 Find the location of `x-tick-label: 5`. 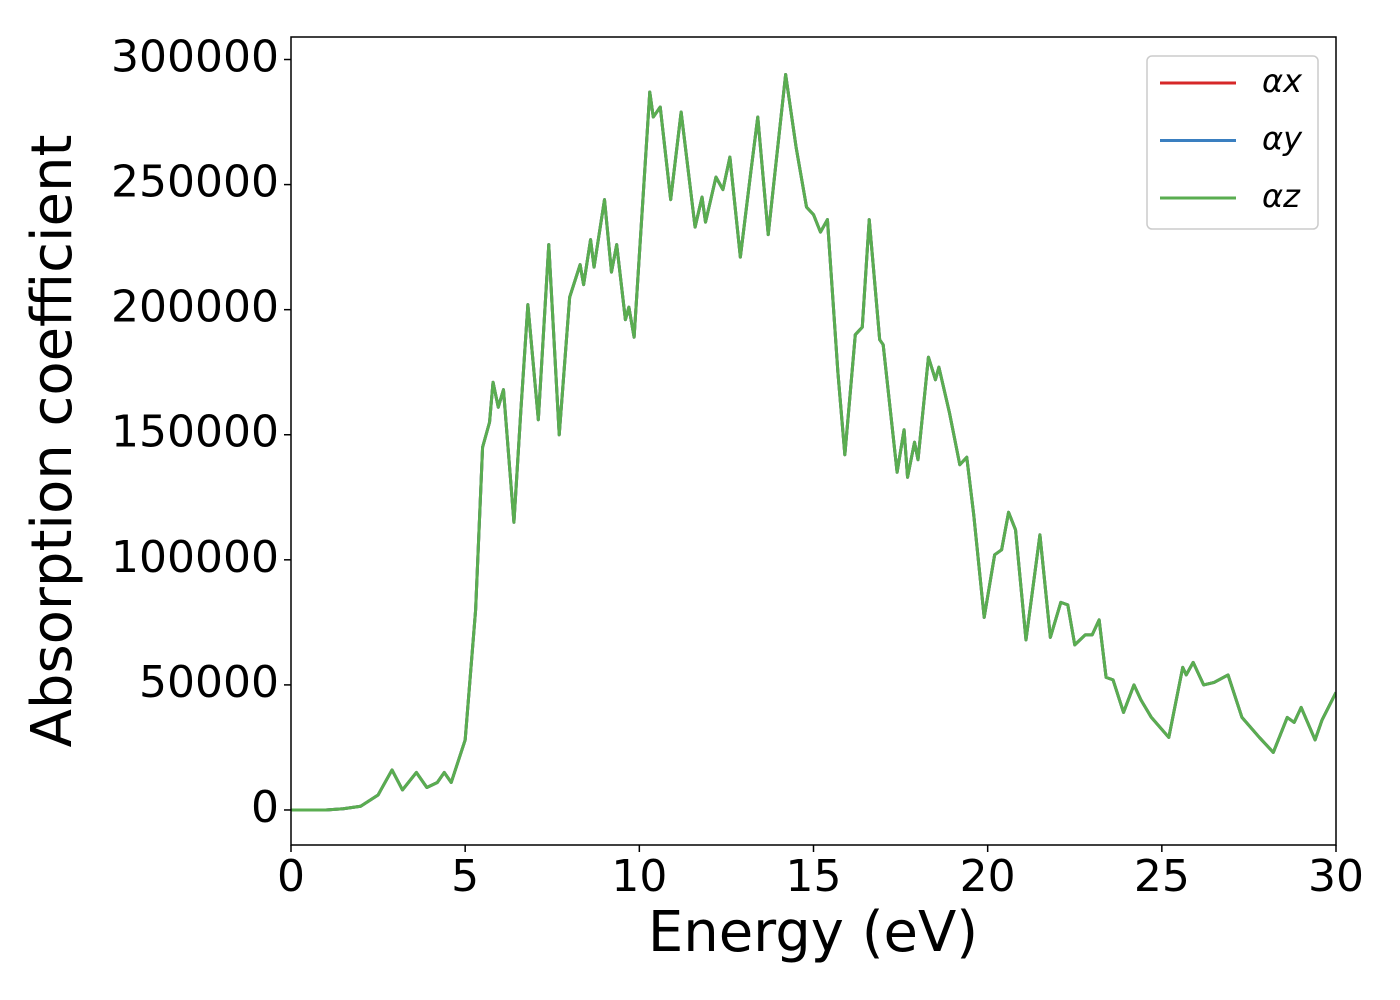

x-tick-label: 5 is located at coordinates (465, 876).